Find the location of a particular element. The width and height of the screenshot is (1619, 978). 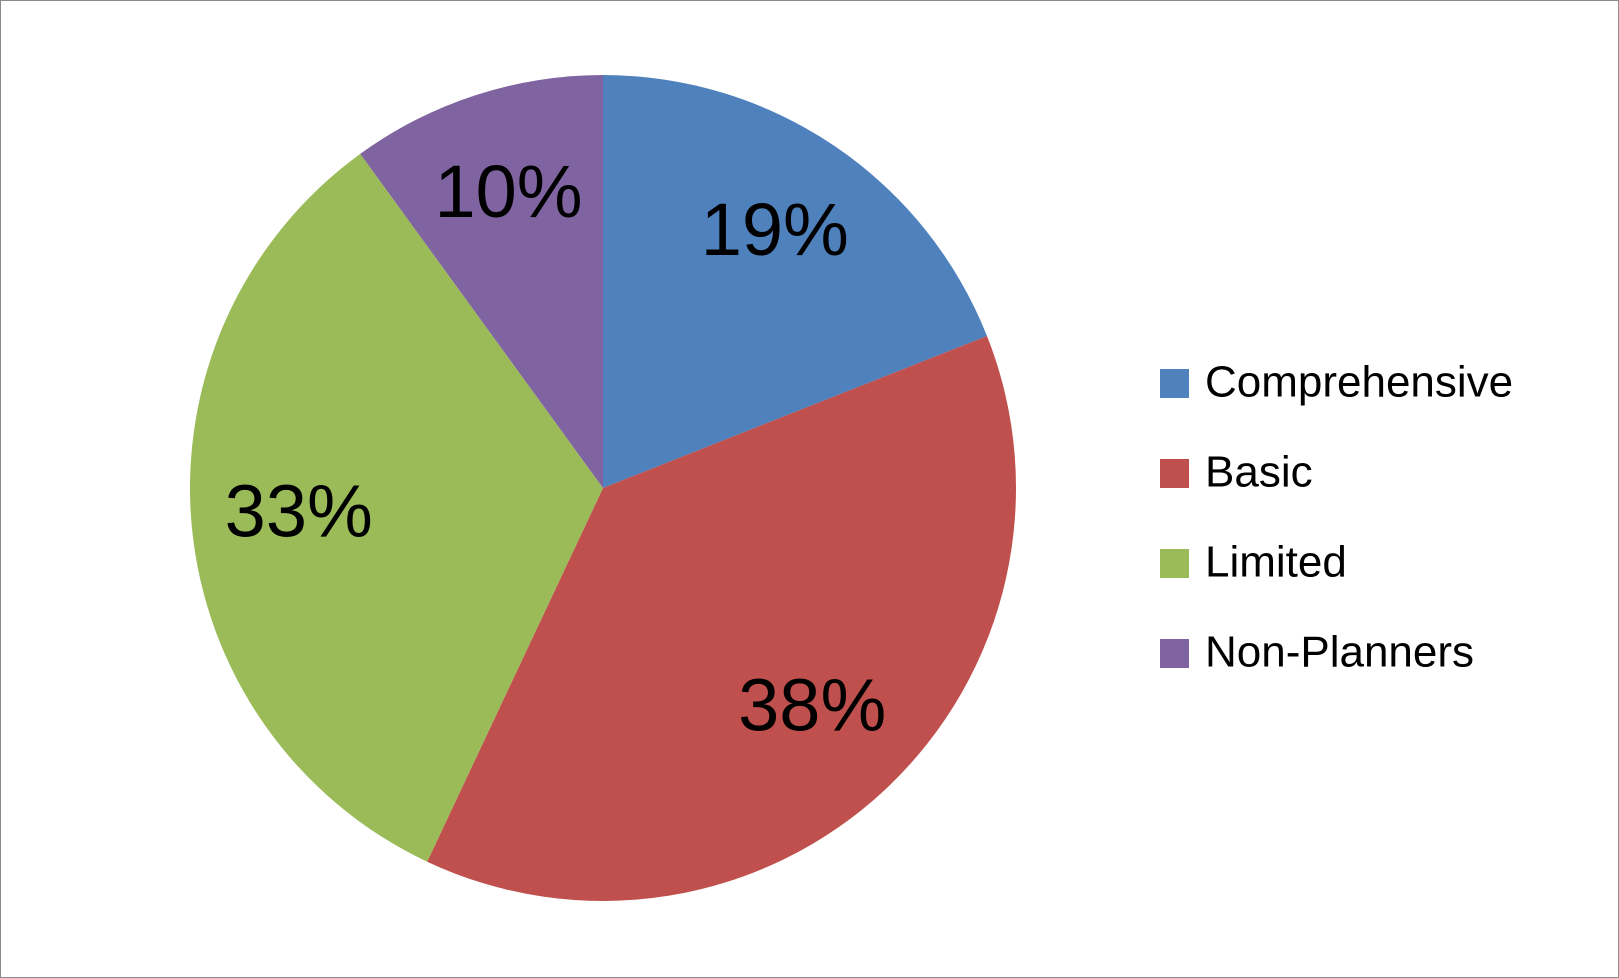

data-label: 10% is located at coordinates (509, 191).